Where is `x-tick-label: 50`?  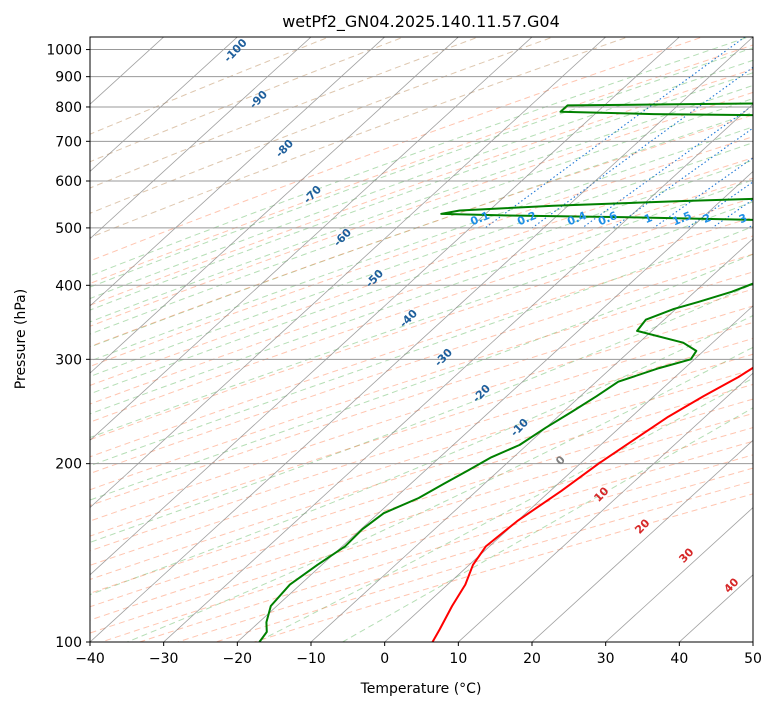
x-tick-label: 50 is located at coordinates (753, 659).